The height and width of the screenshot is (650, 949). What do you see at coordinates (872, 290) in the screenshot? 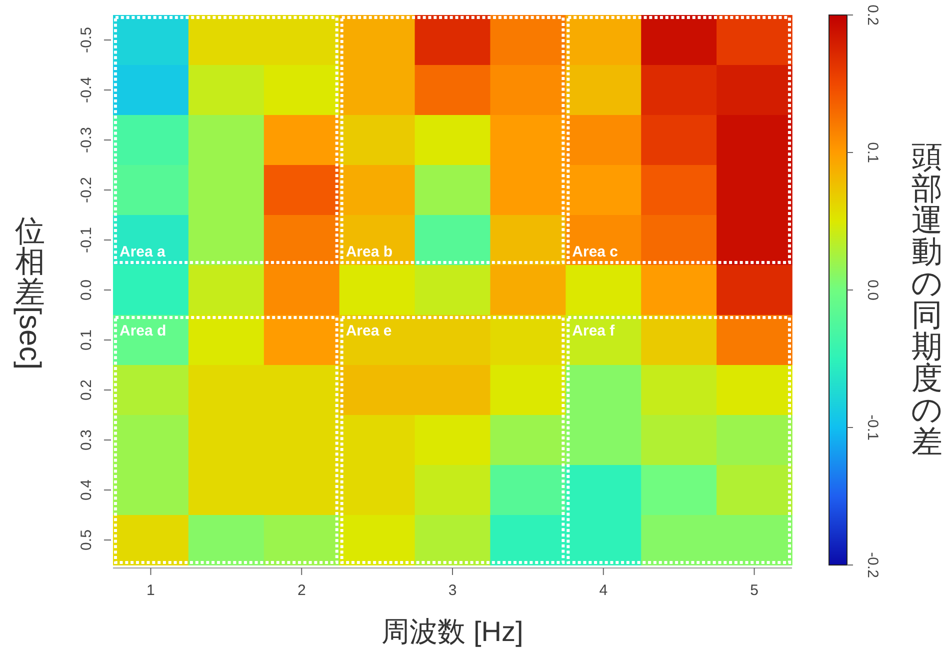
I see `colorbar-tick-label: 0.0` at bounding box center [872, 290].